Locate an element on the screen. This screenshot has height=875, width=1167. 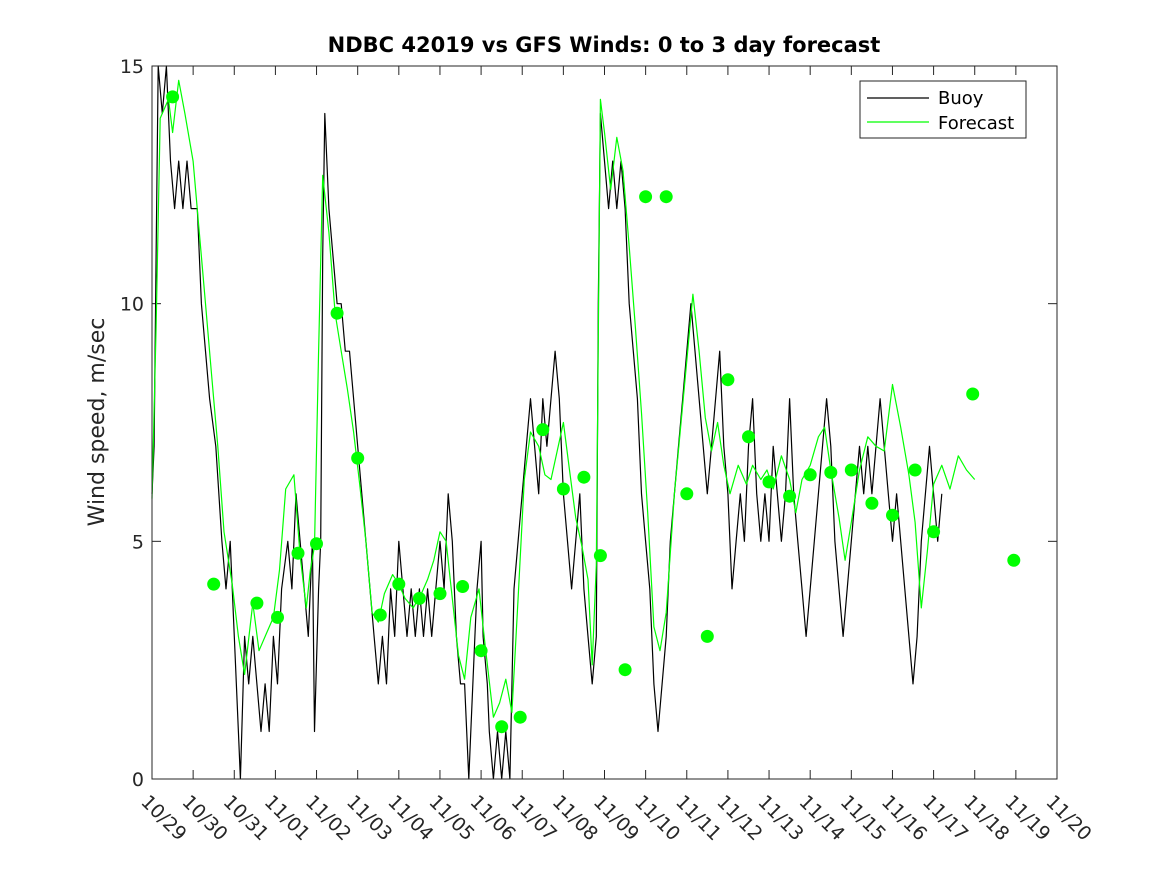
legend: Buoy Forecast is located at coordinates (943, 109).